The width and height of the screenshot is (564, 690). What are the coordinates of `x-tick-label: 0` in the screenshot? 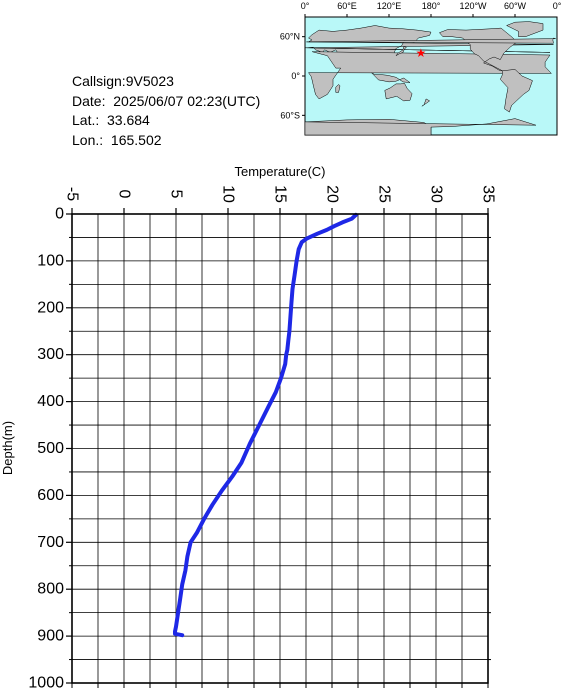 It's located at (124, 194).